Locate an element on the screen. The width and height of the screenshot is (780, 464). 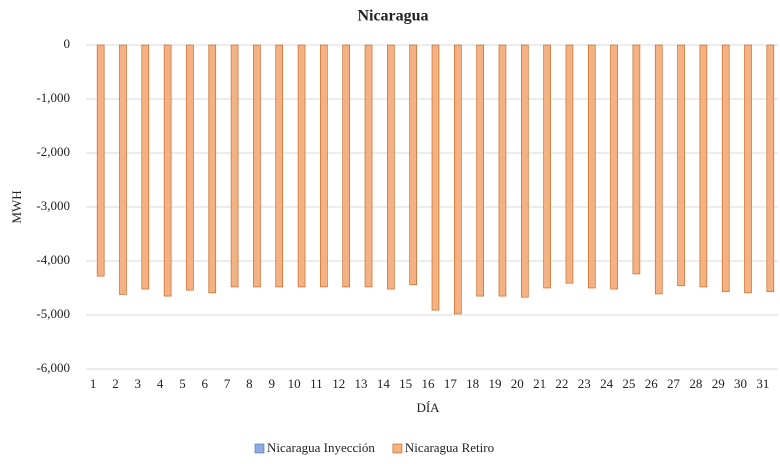
x-tick-label: 31 is located at coordinates (762, 383).